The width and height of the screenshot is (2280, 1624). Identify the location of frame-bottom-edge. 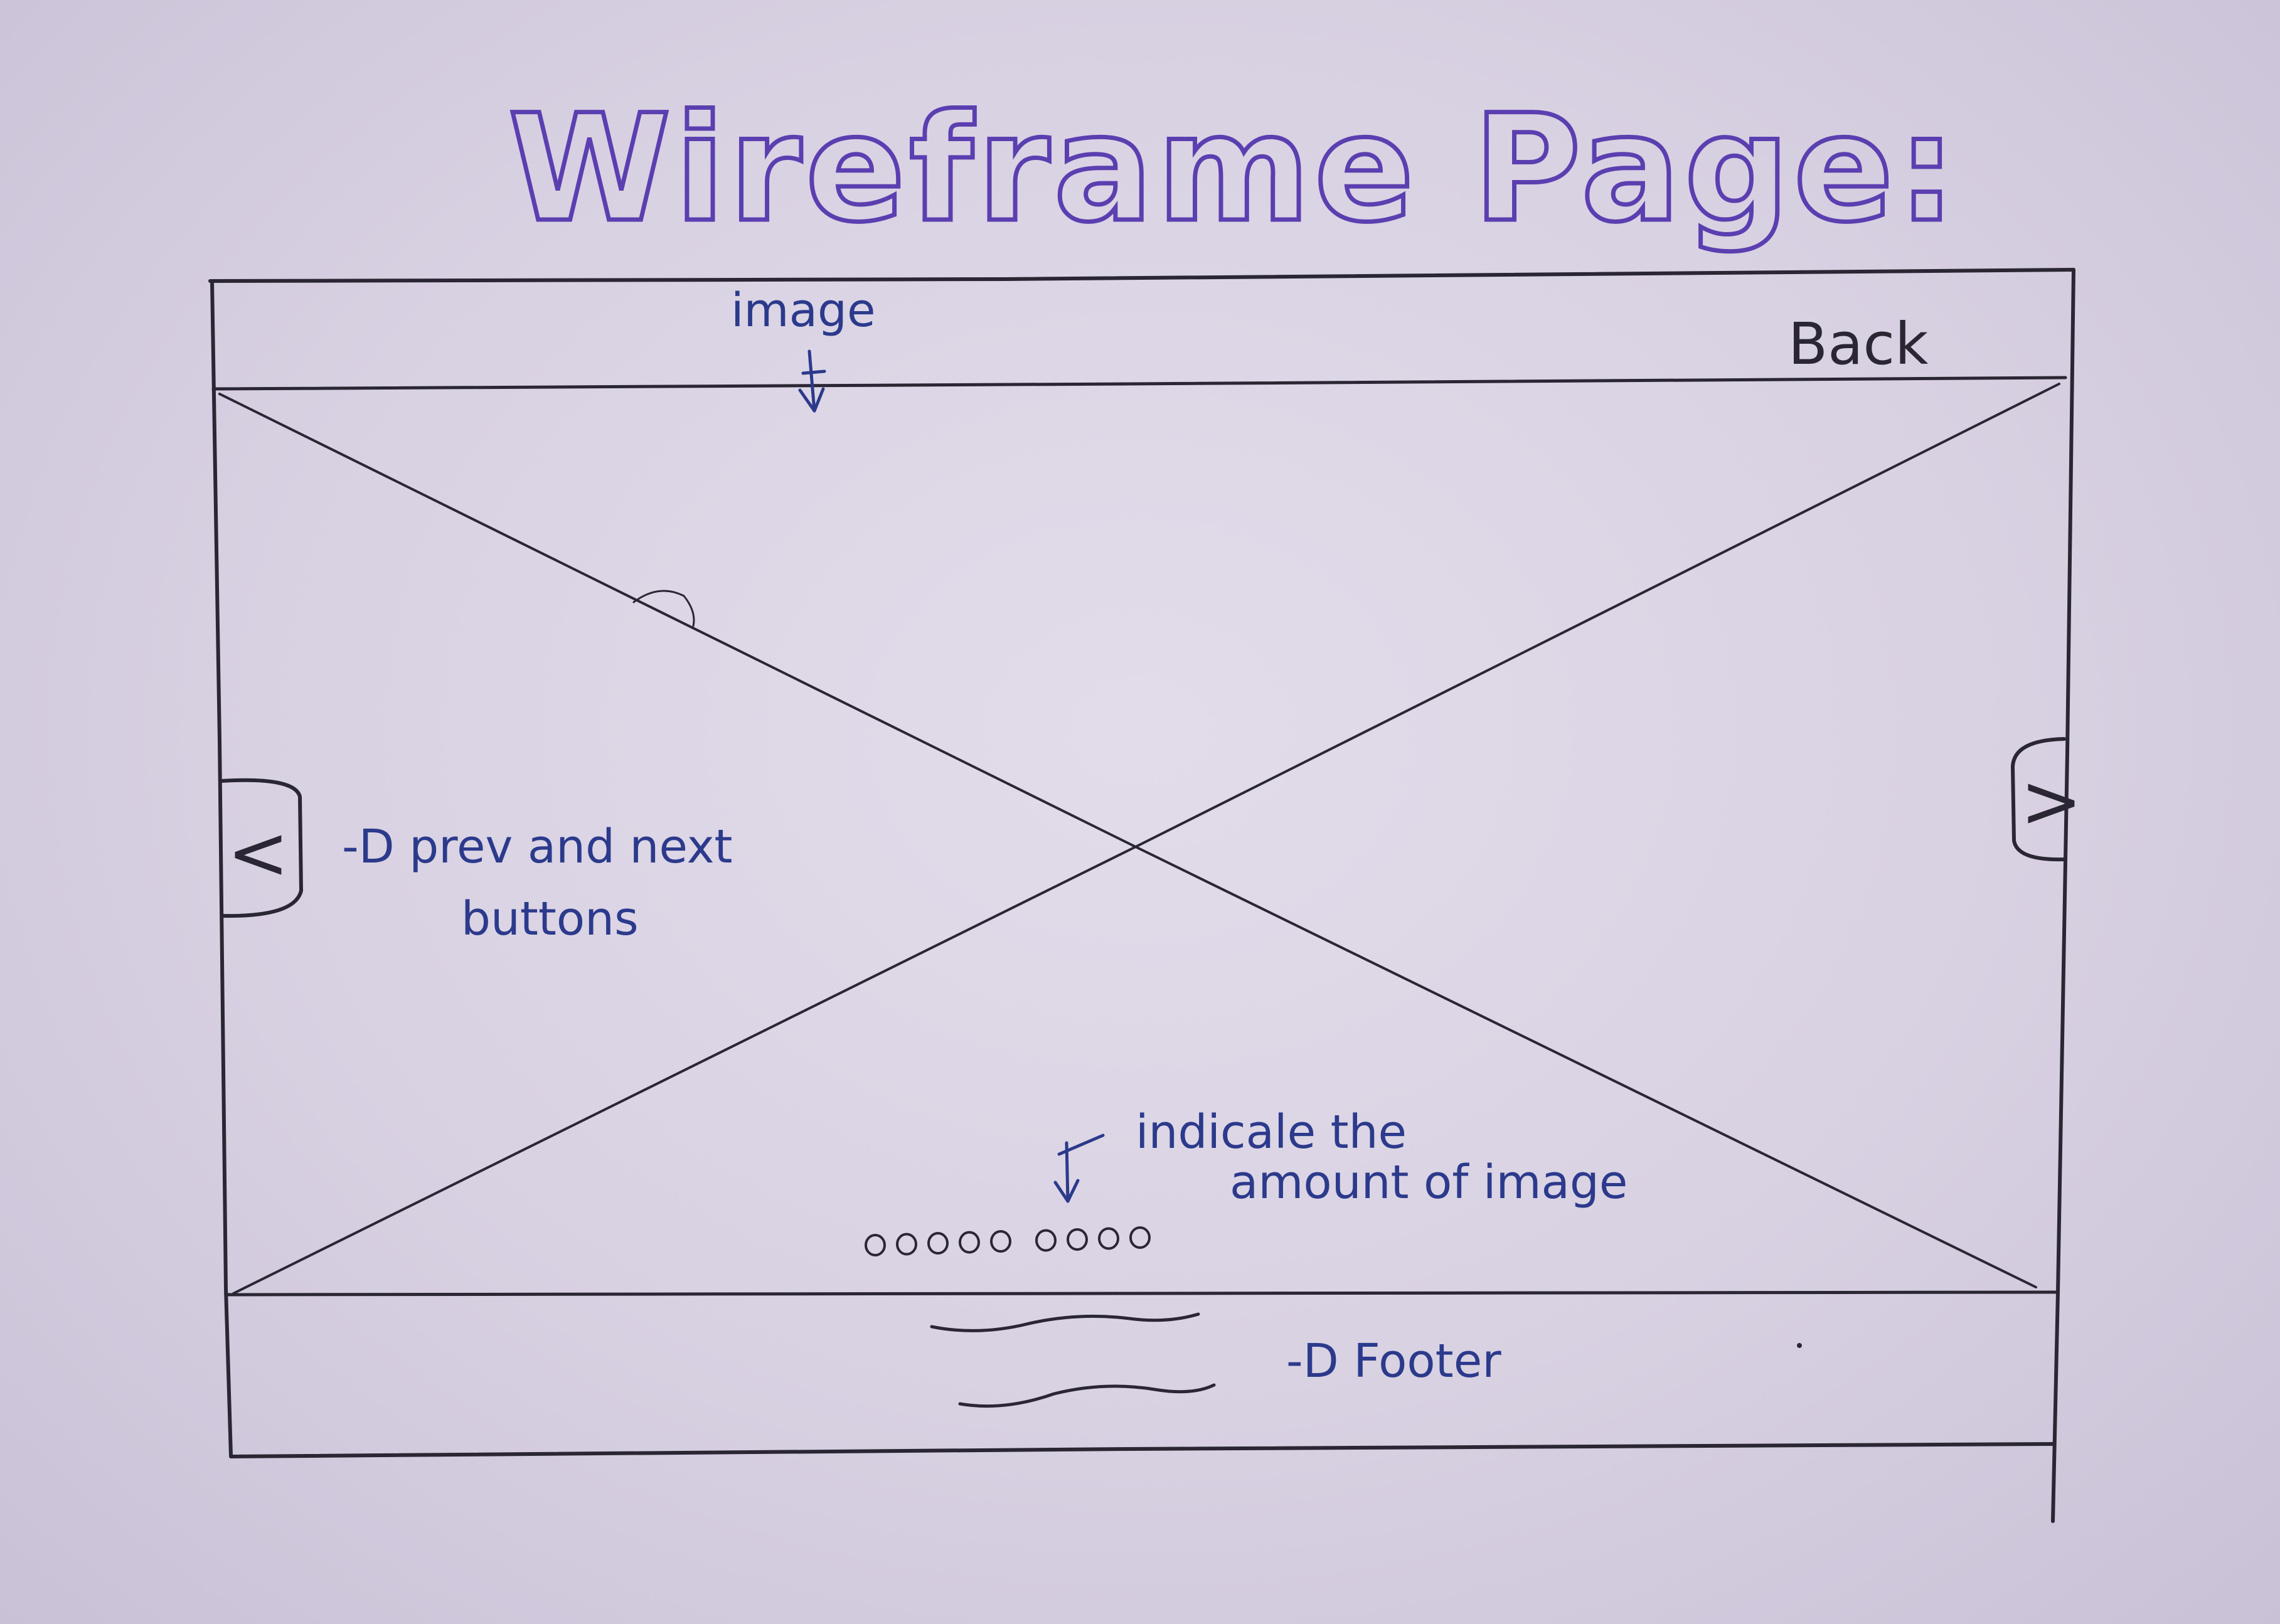
(1142, 1450).